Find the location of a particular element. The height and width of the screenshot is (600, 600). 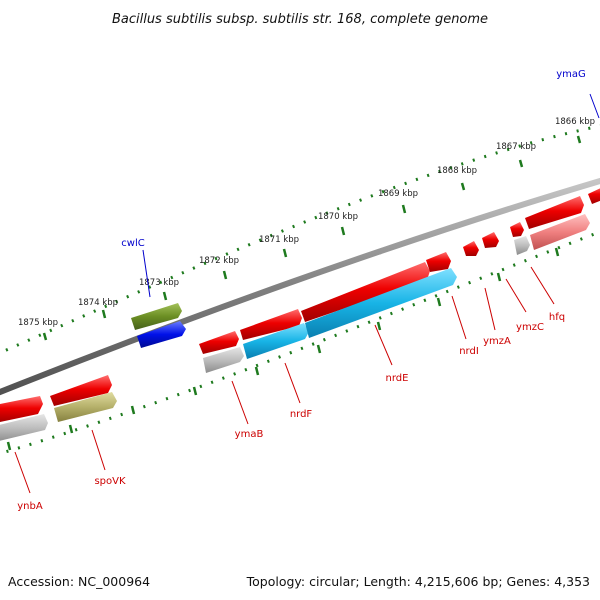

gene-label-ynbA: ynbA is located at coordinates (30, 506).